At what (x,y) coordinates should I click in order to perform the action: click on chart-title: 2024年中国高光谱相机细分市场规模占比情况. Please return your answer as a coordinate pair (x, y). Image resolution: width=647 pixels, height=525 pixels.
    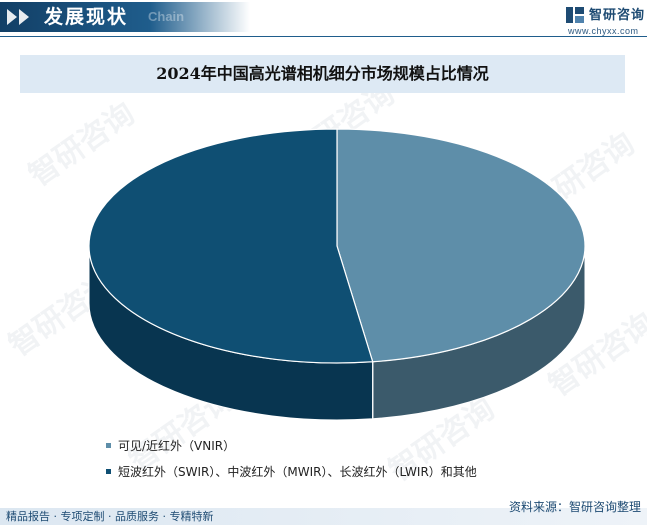
    Looking at the image, I should click on (322, 73).